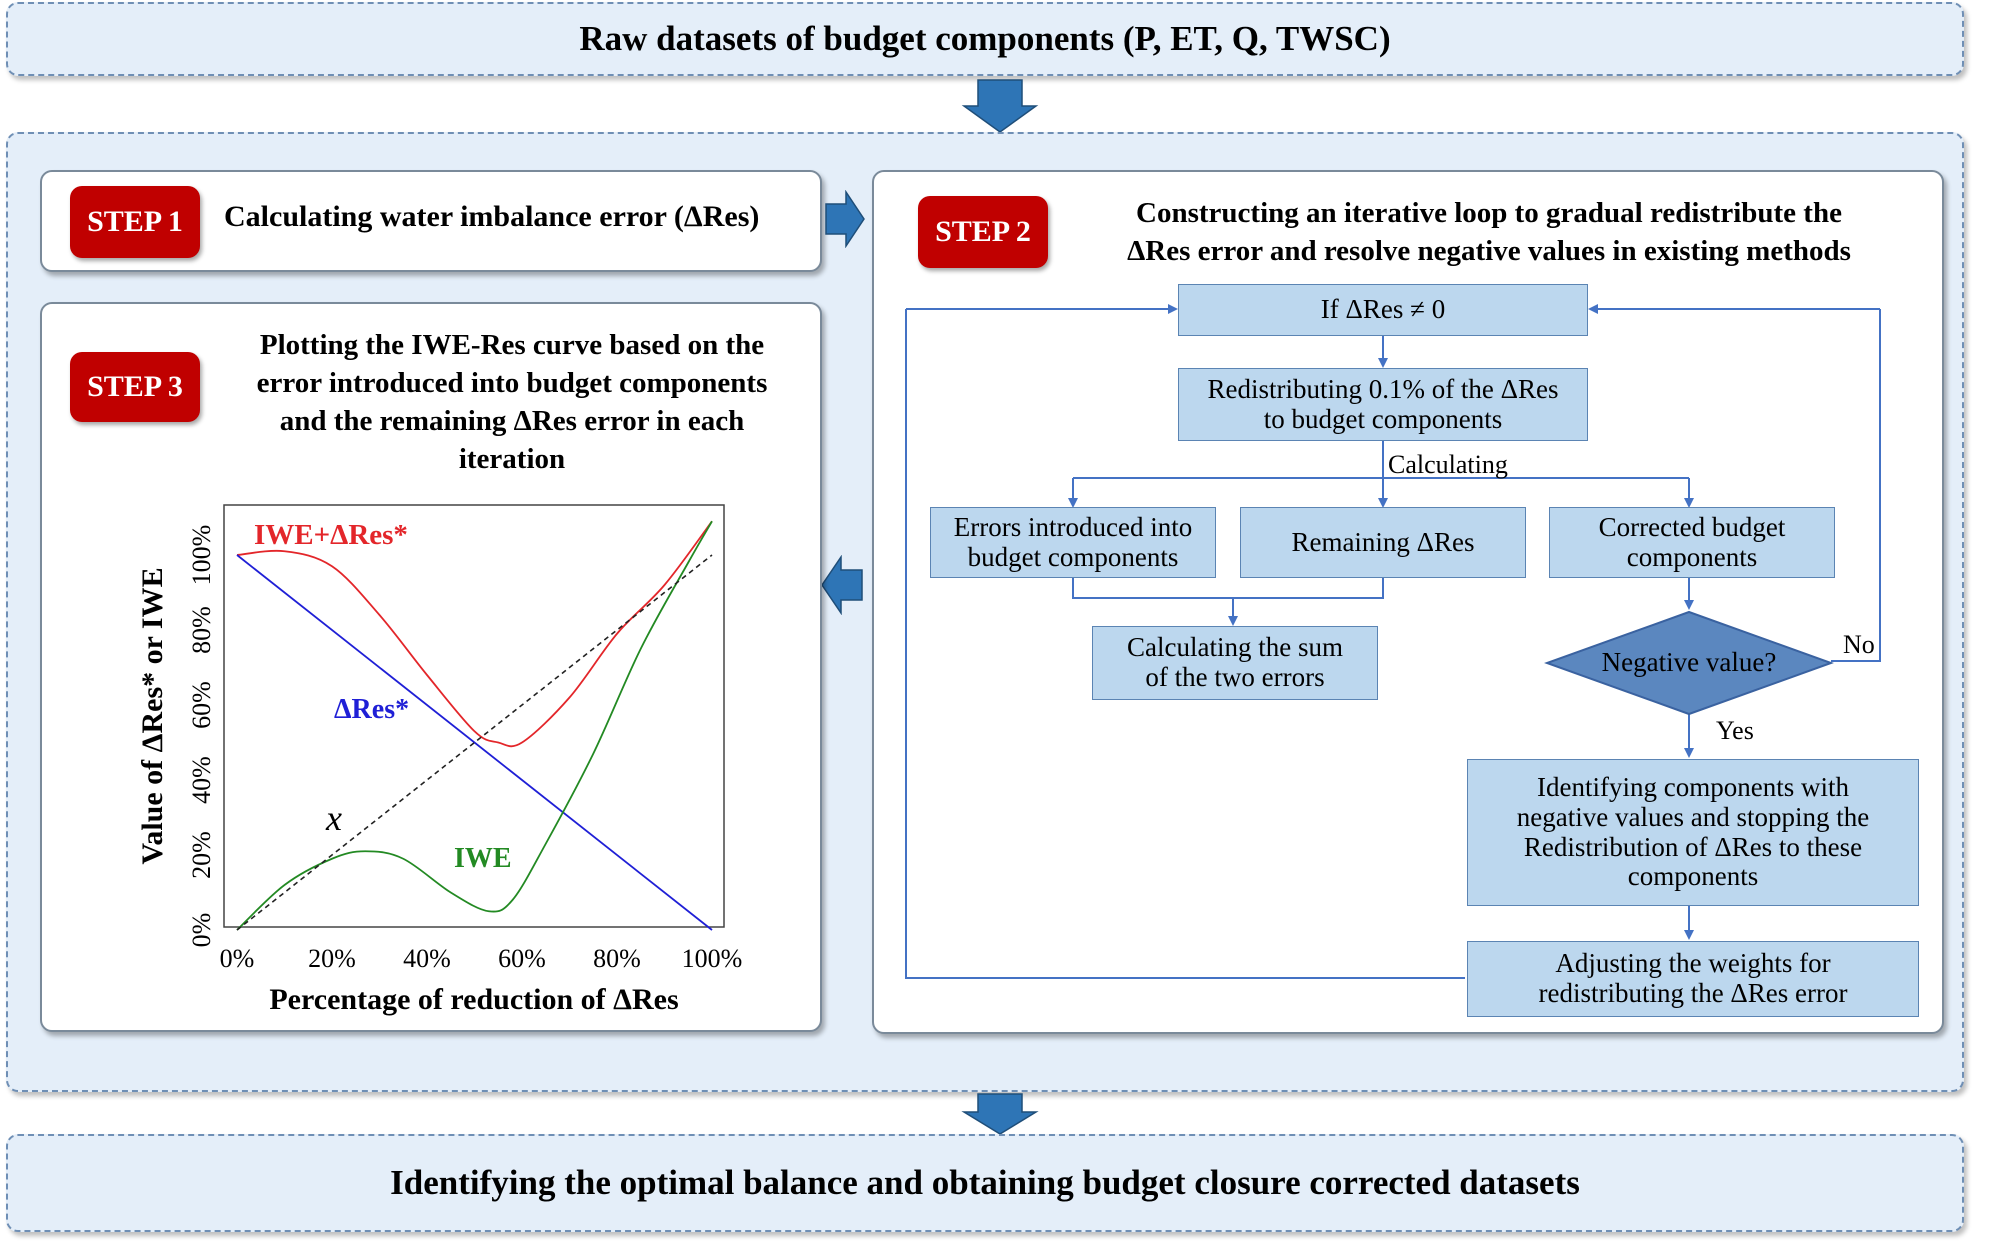  What do you see at coordinates (1073, 526) in the screenshot?
I see `errors-text-1: Errors introduced into` at bounding box center [1073, 526].